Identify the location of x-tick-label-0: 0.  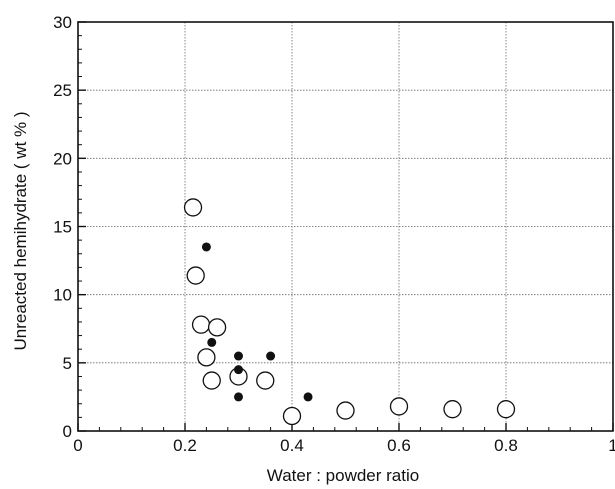
(77, 445).